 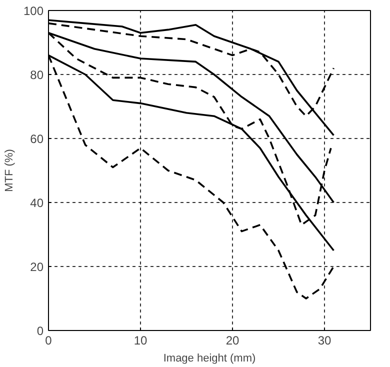 I want to click on y-tick-label: 20, so click(x=37, y=267).